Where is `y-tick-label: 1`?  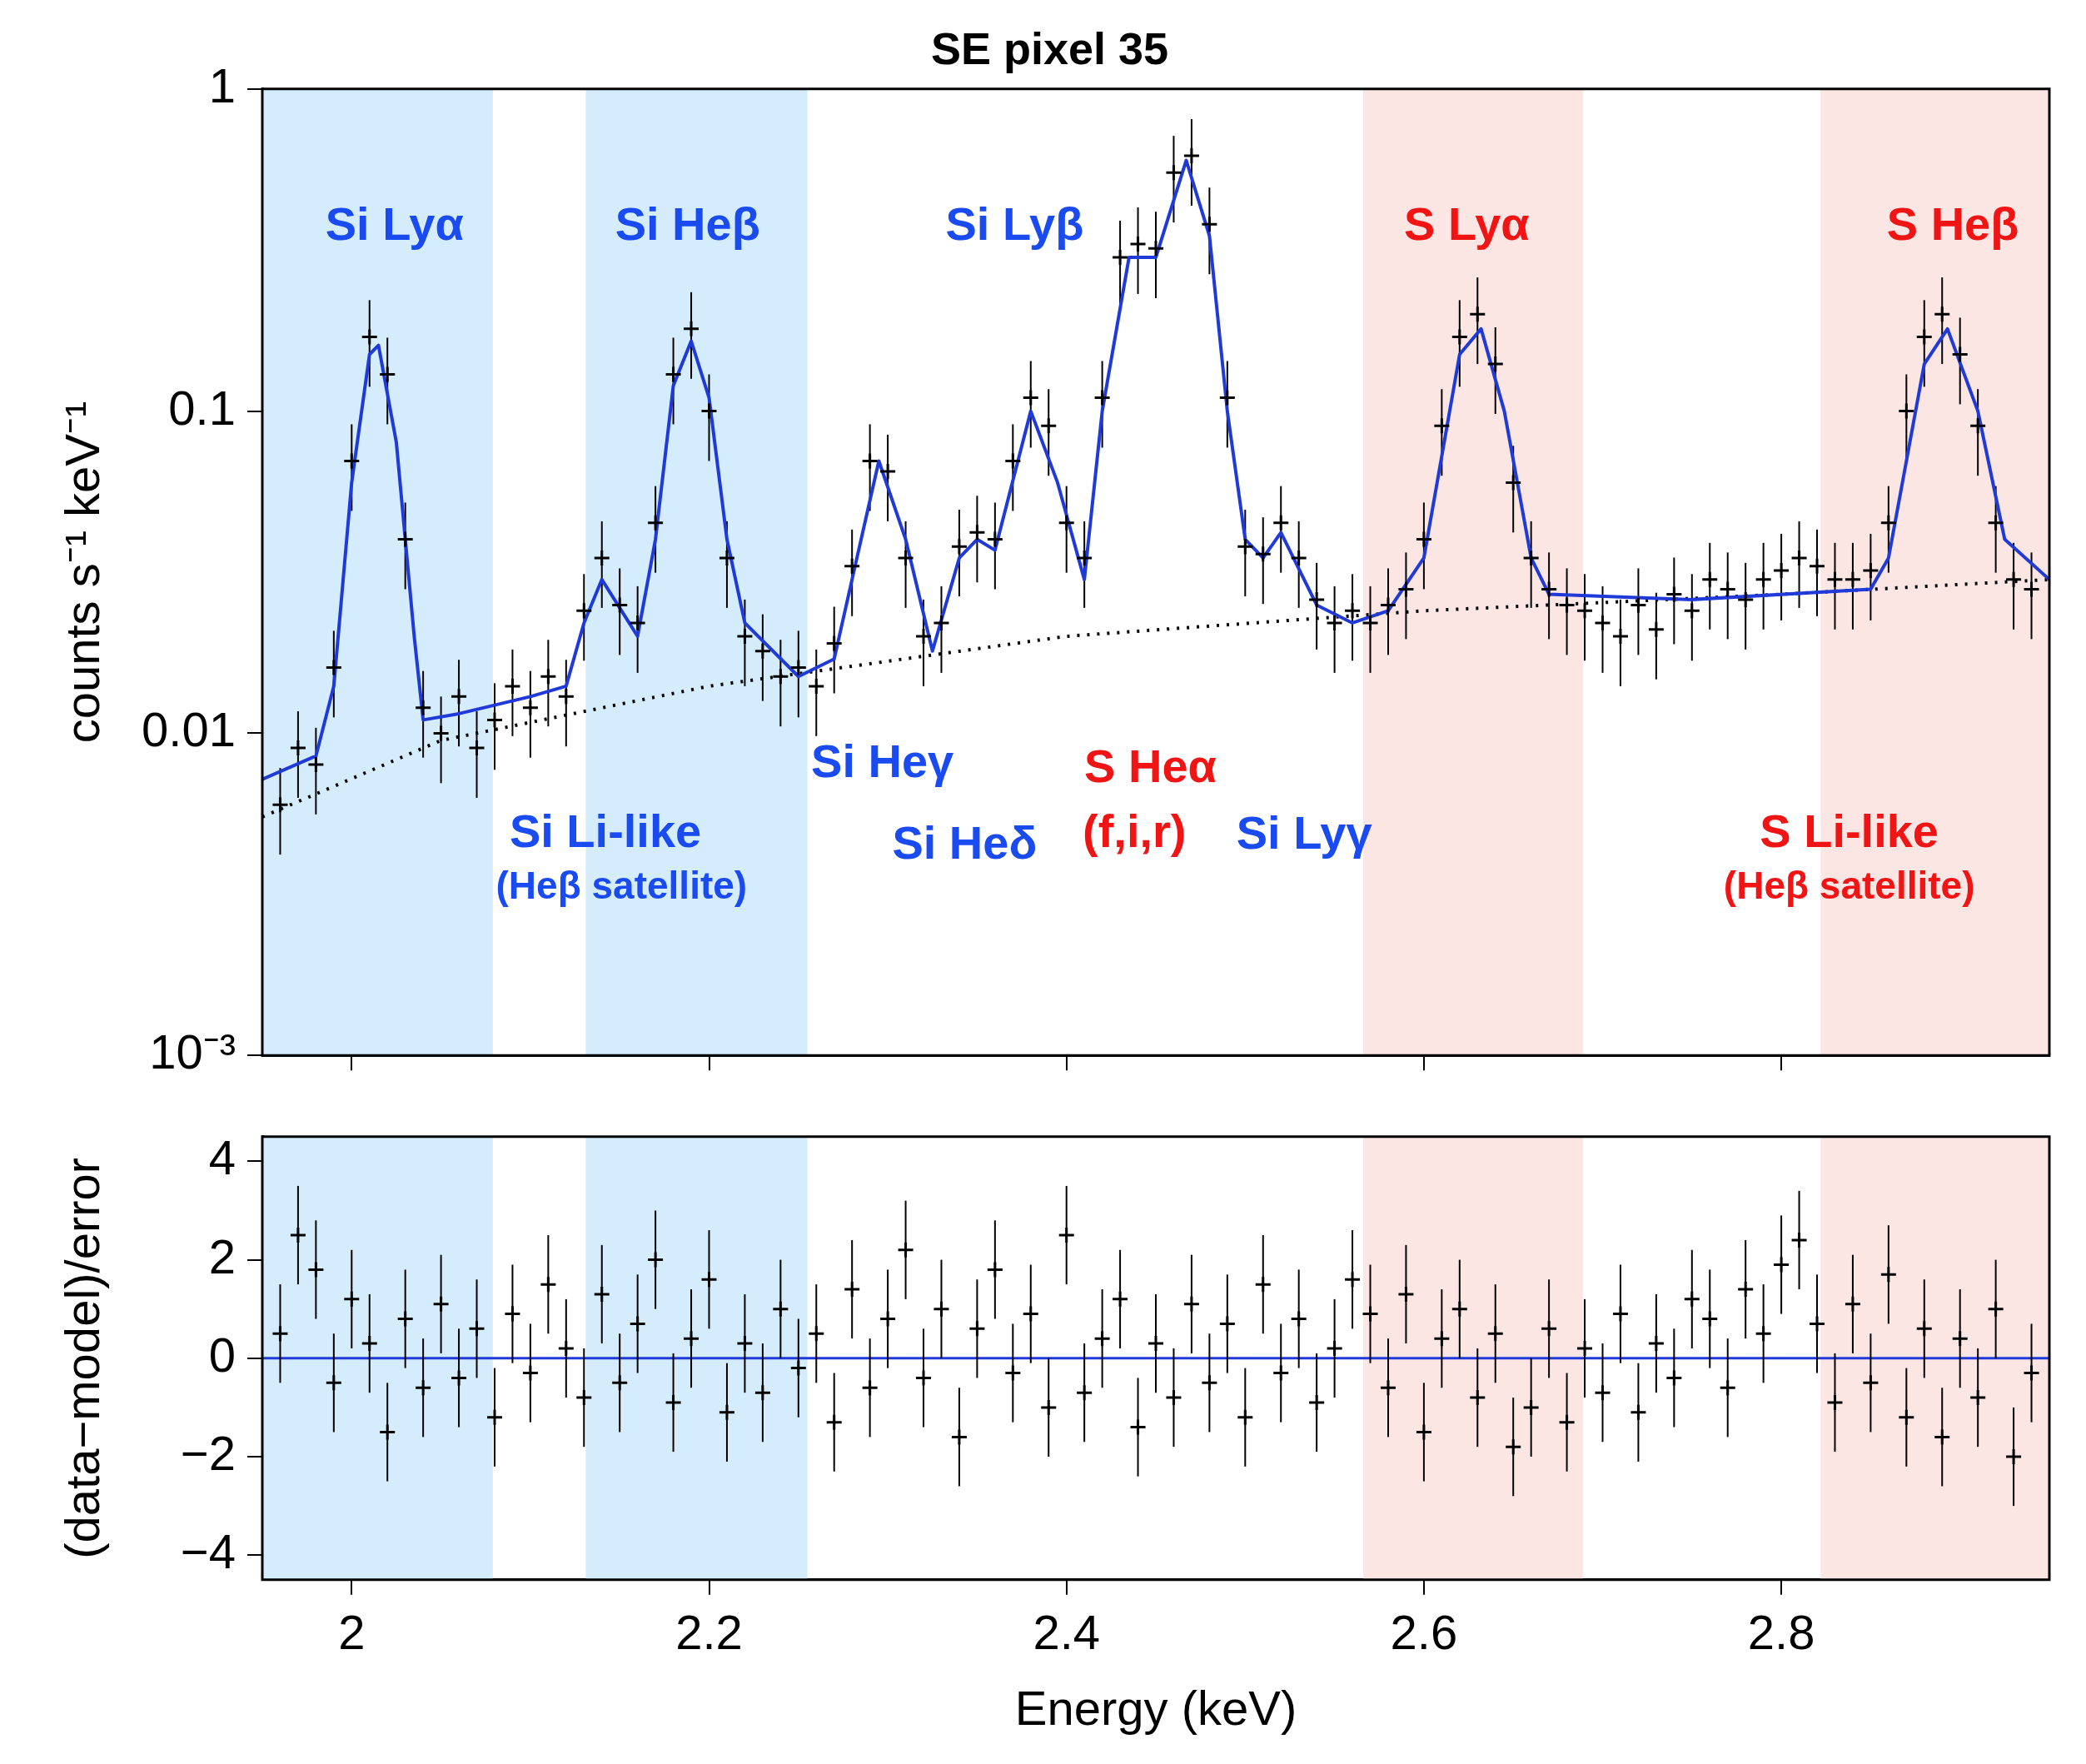 y-tick-label: 1 is located at coordinates (222, 84).